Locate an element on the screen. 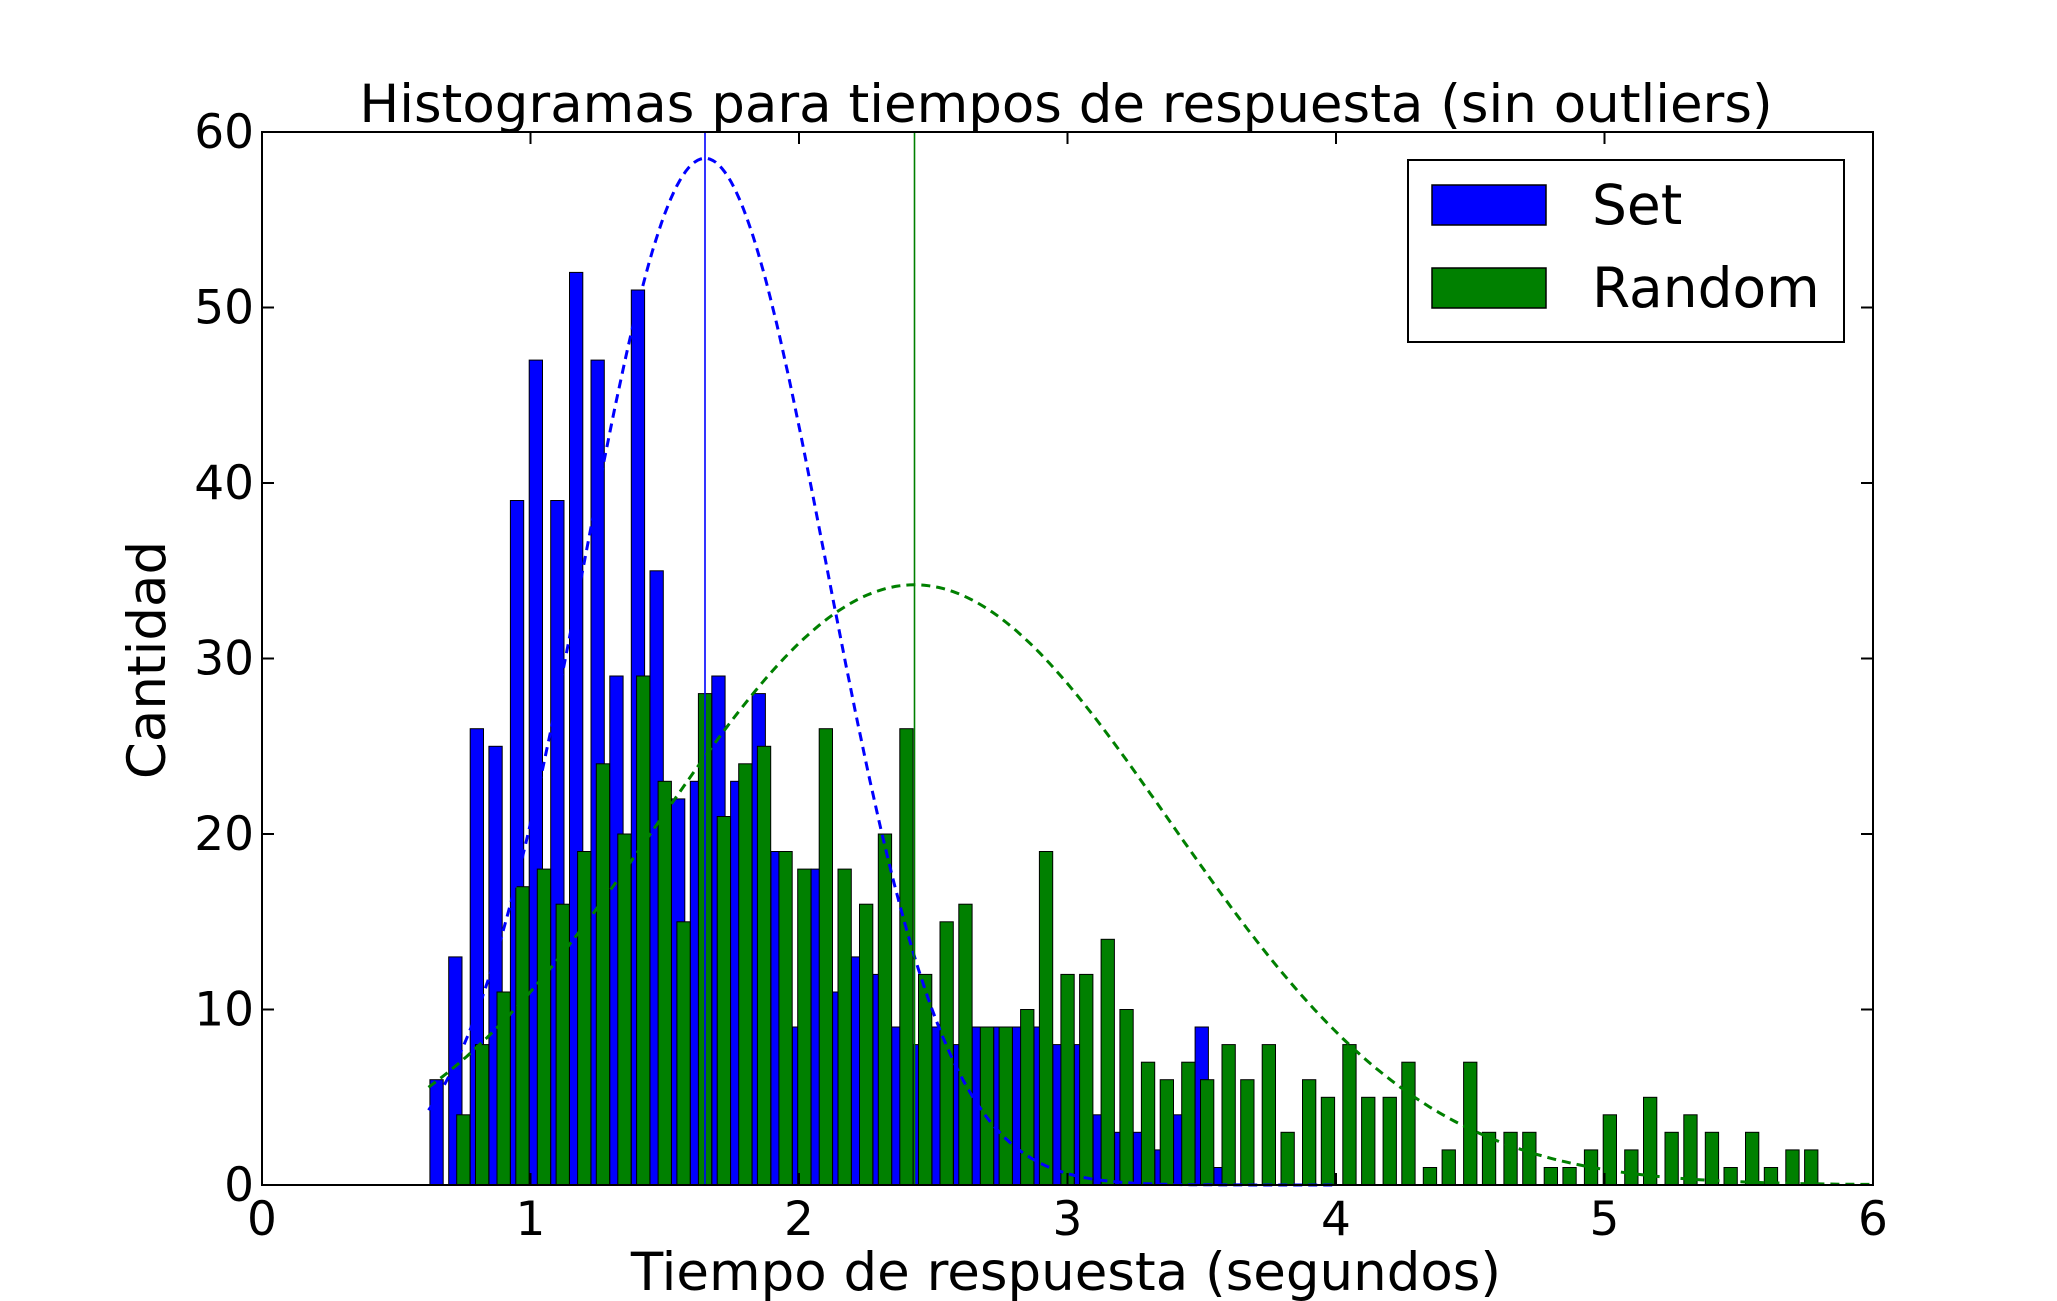 Image resolution: width=2057 pixels, height=1301 pixels. x-tick-label-2: 2 is located at coordinates (799, 1219).